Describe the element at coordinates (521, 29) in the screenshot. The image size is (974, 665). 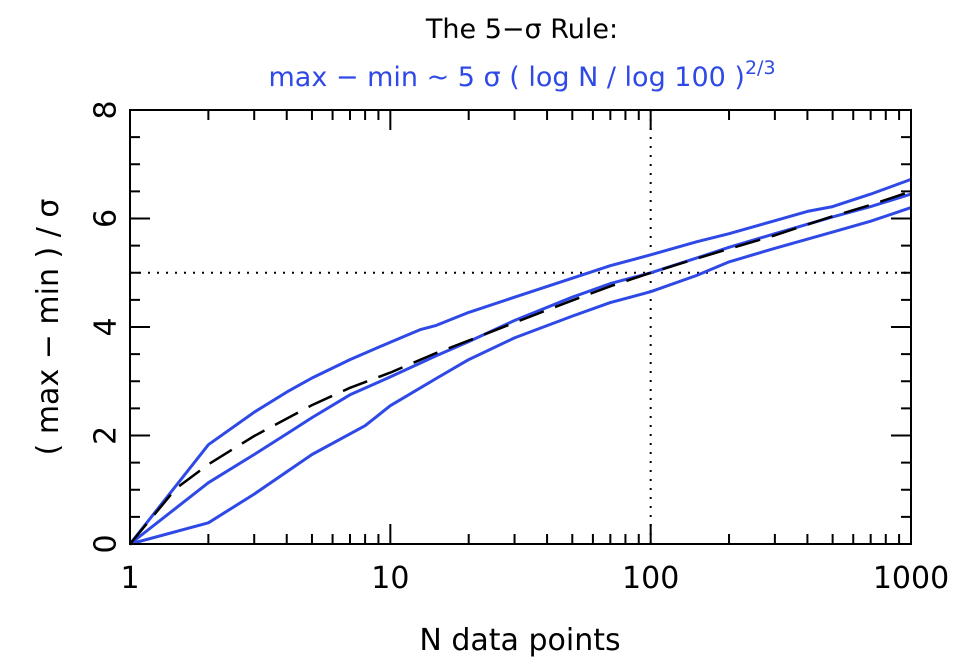
I see `chart-title: The 5−σ Rule:` at that location.